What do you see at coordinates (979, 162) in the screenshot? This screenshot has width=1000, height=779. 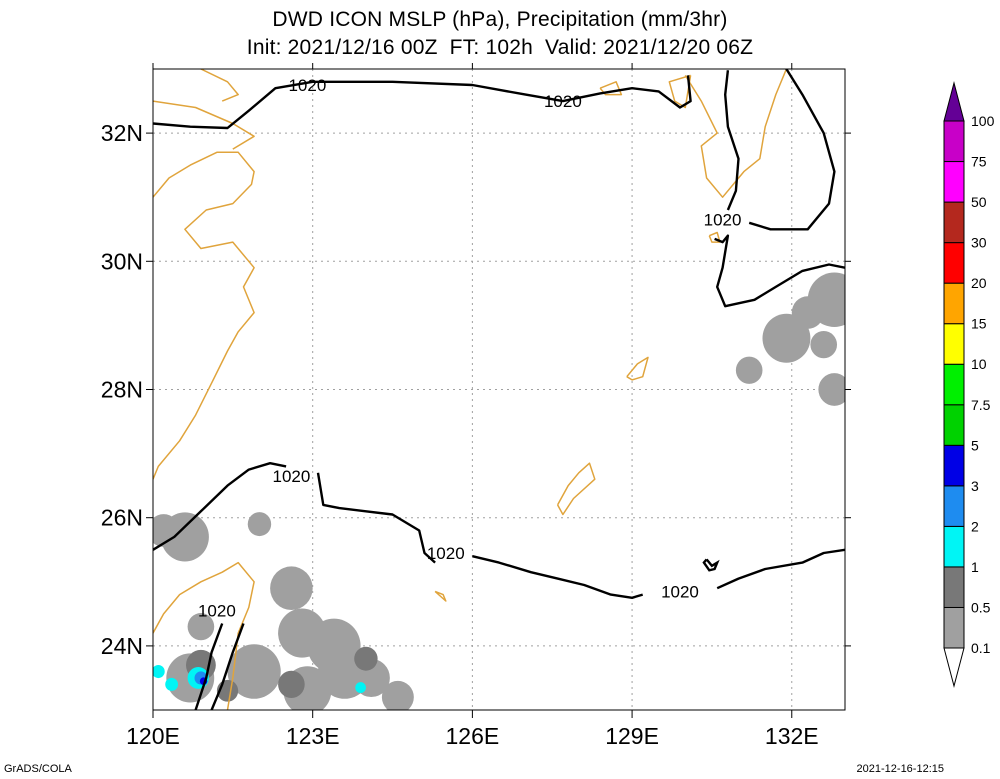 I see `colorbar-label: 75` at bounding box center [979, 162].